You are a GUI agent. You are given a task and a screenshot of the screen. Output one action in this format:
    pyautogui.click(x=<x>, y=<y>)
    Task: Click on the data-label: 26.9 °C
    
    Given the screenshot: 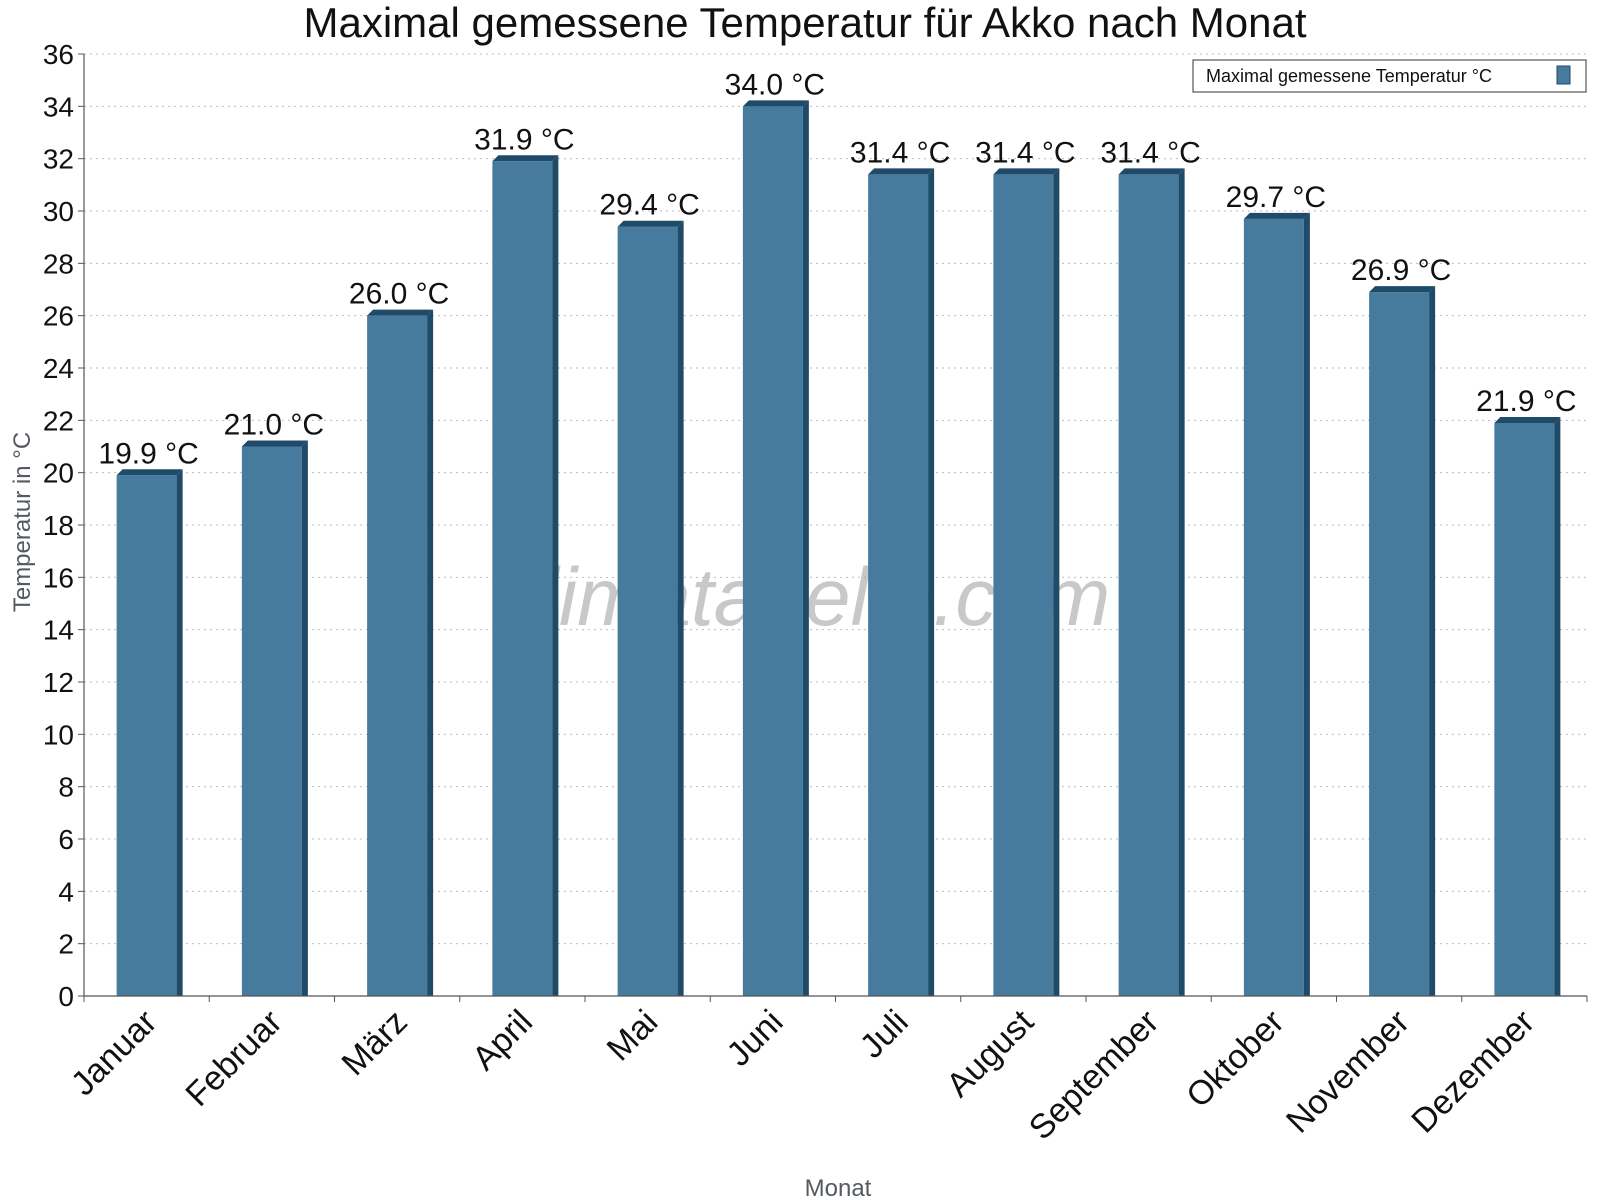 What is the action you would take?
    pyautogui.click(x=1401, y=270)
    